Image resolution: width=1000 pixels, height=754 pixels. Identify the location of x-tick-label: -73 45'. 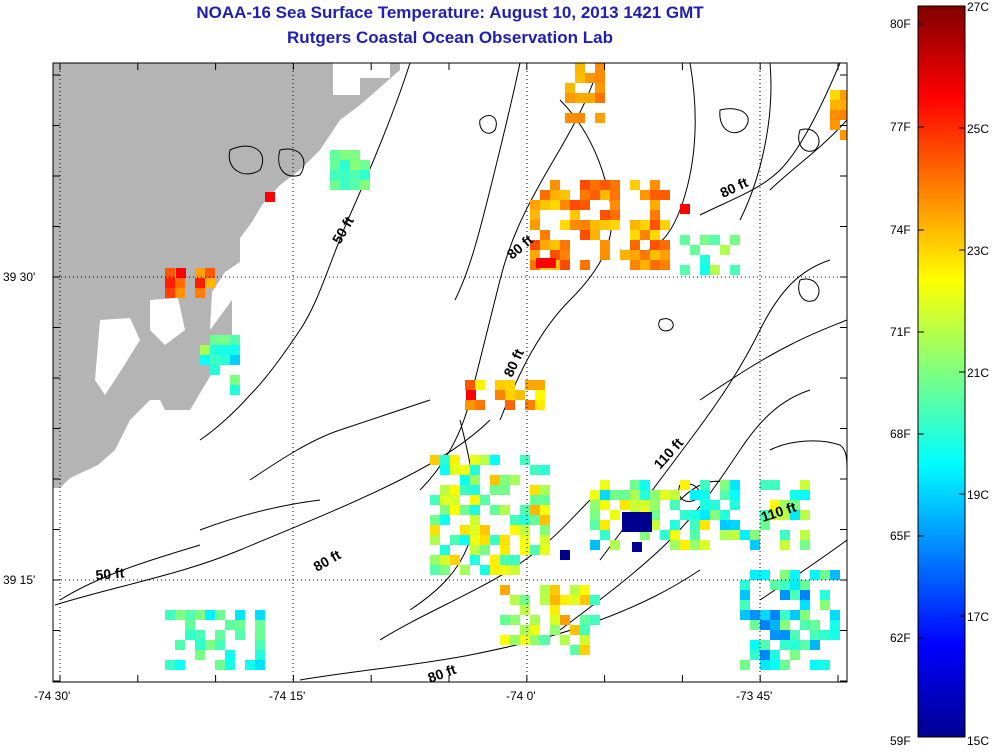
(754, 696).